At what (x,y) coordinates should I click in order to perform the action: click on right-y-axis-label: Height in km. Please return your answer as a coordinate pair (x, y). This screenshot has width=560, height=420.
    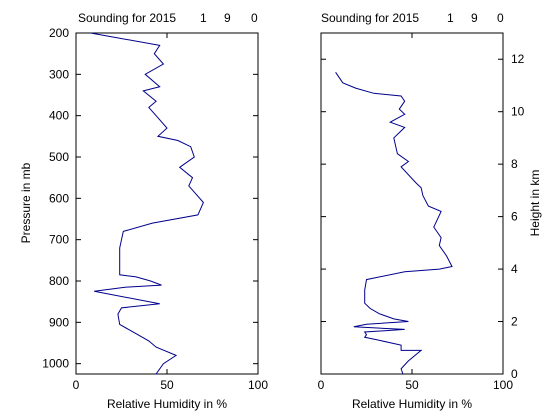
    Looking at the image, I should click on (535, 203).